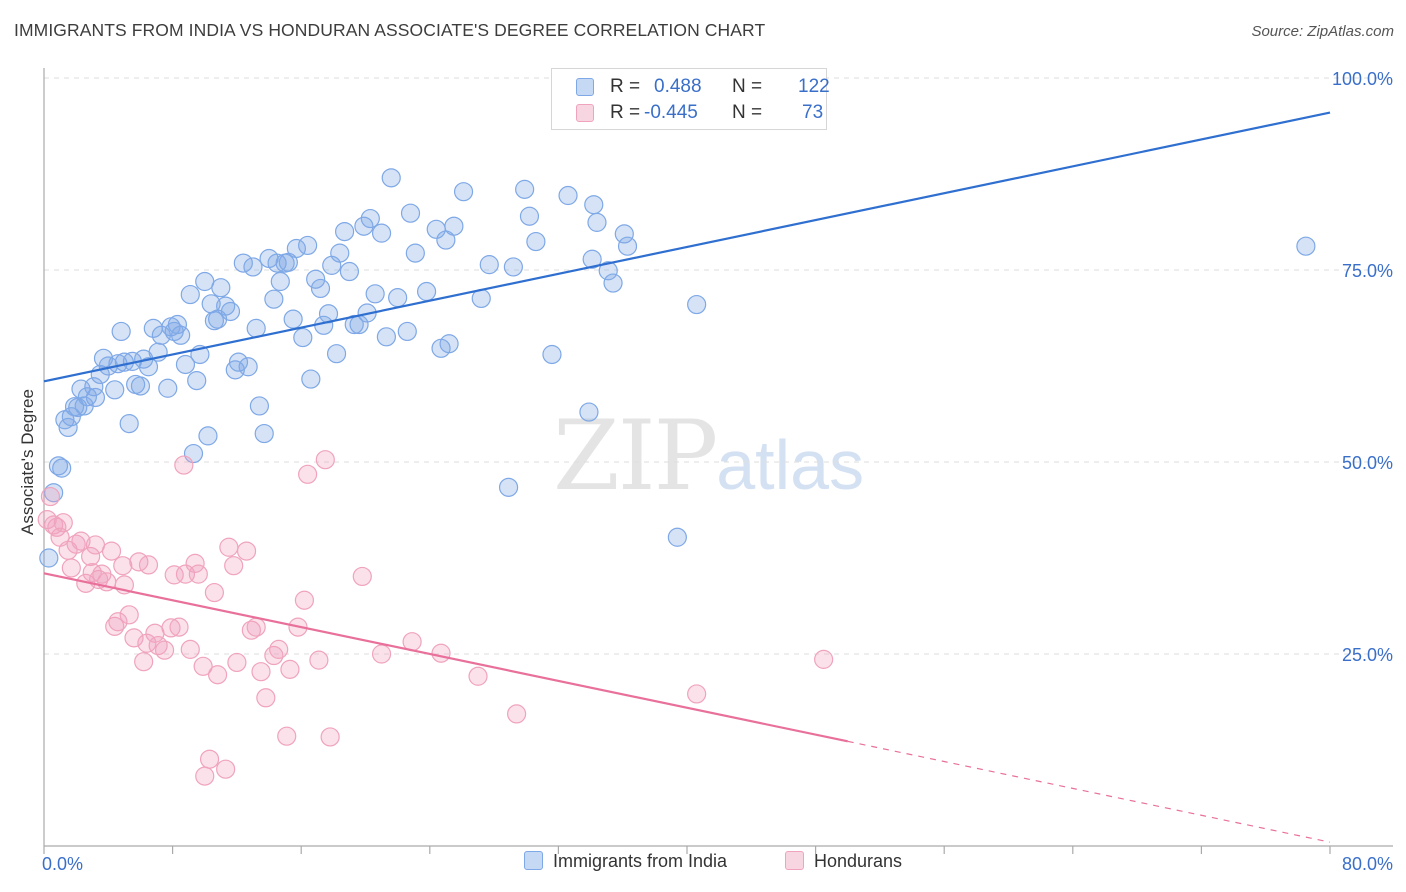  Describe the element at coordinates (625, 86) in the screenshot. I see `legend-r-label: R =` at that location.